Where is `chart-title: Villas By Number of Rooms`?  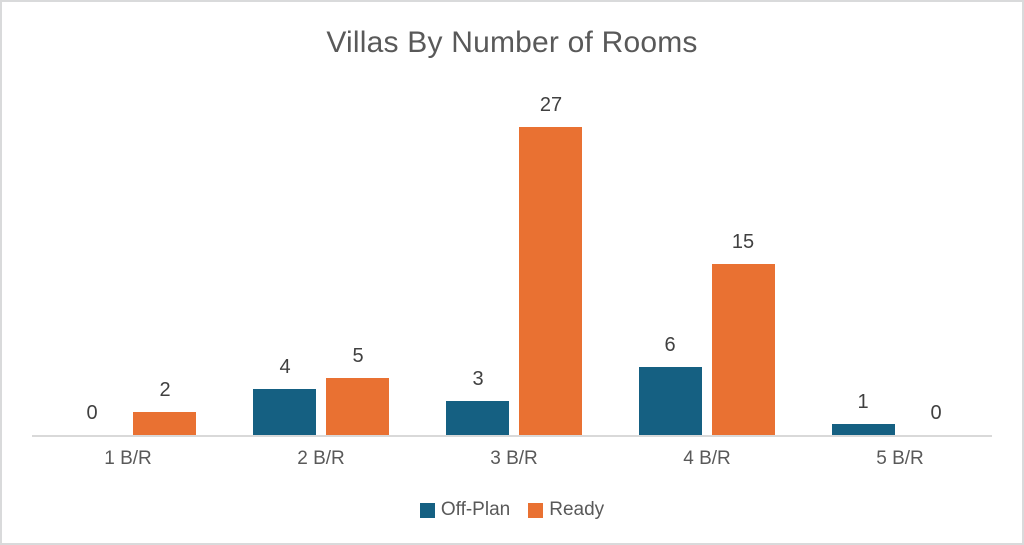 chart-title: Villas By Number of Rooms is located at coordinates (512, 42).